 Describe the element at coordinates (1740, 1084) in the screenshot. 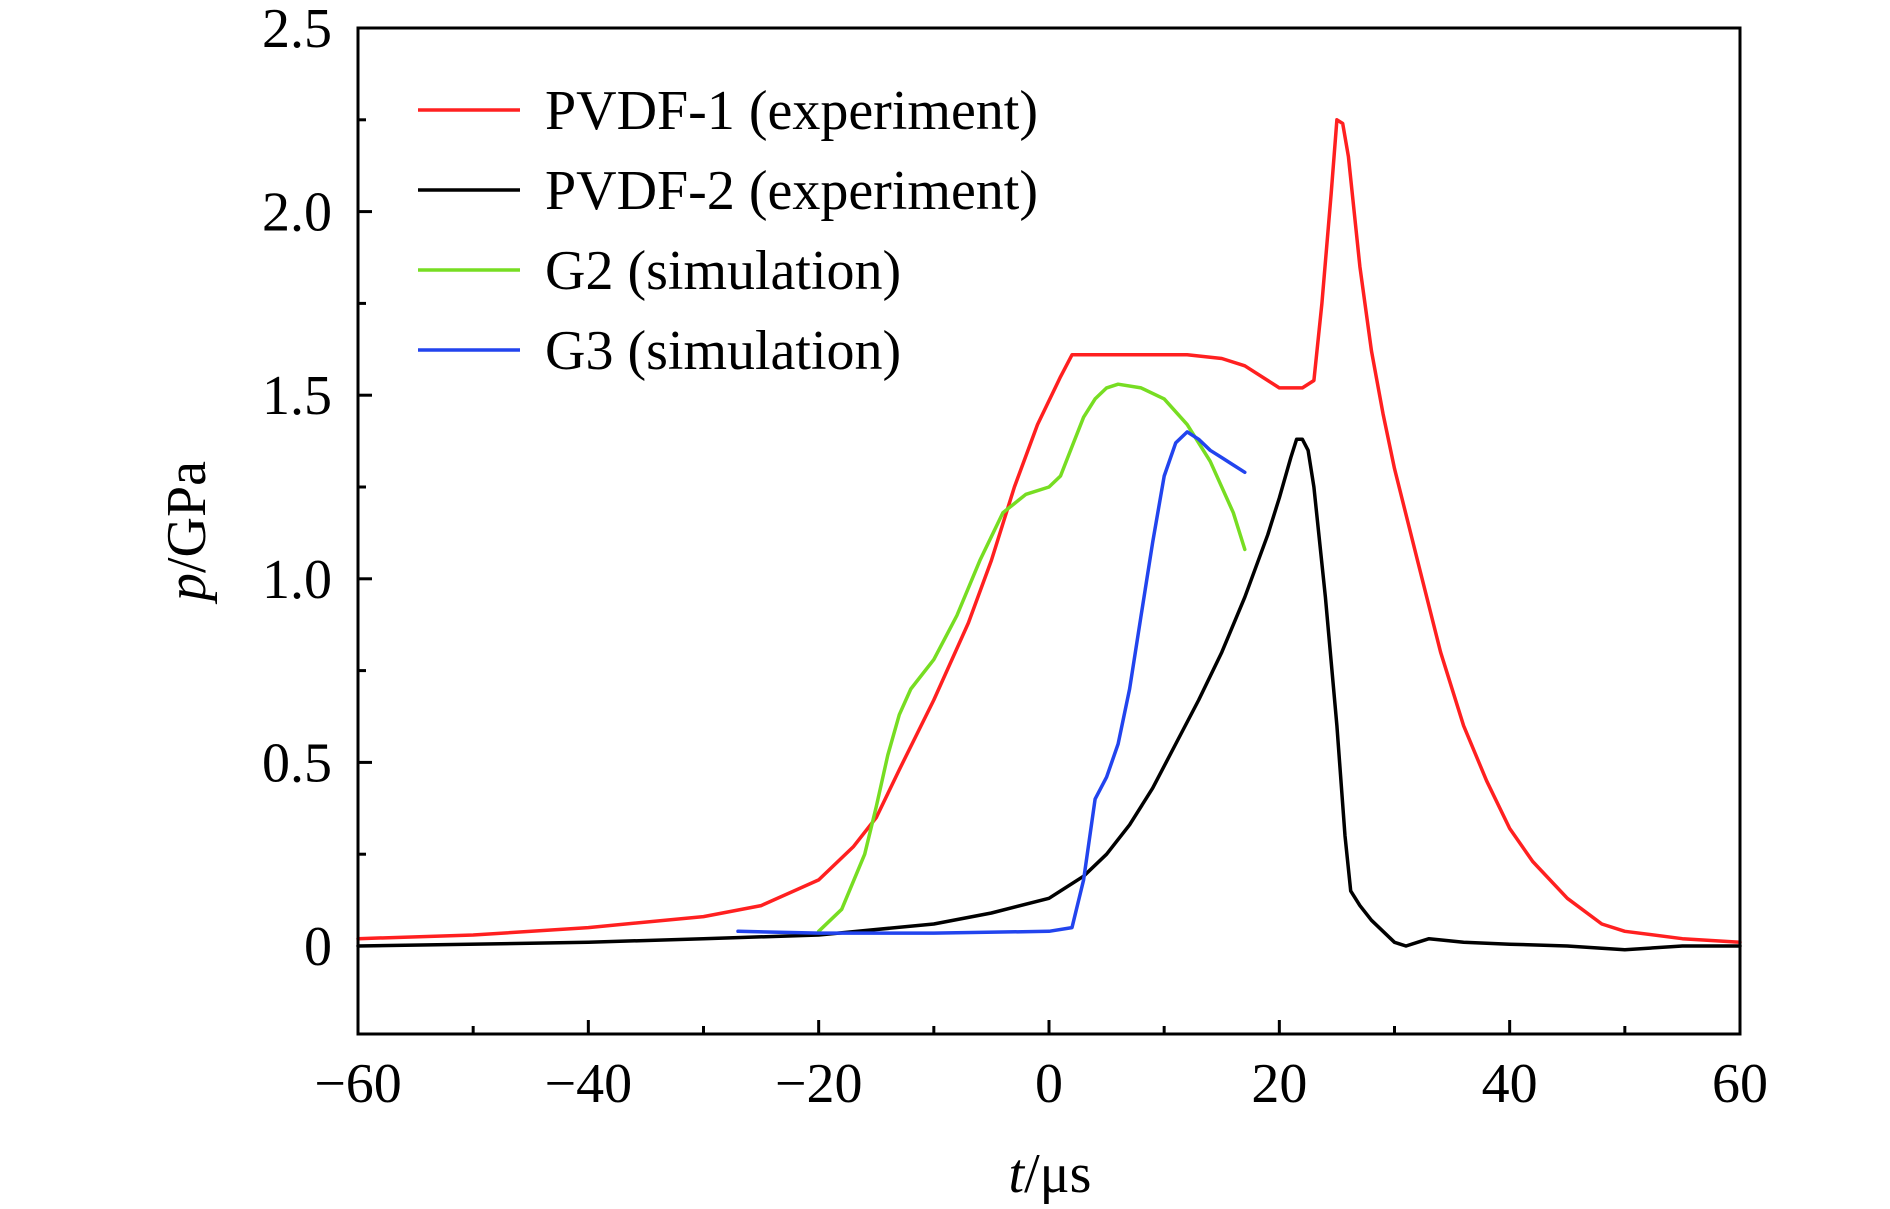

I see `x-tick-label: 60` at that location.